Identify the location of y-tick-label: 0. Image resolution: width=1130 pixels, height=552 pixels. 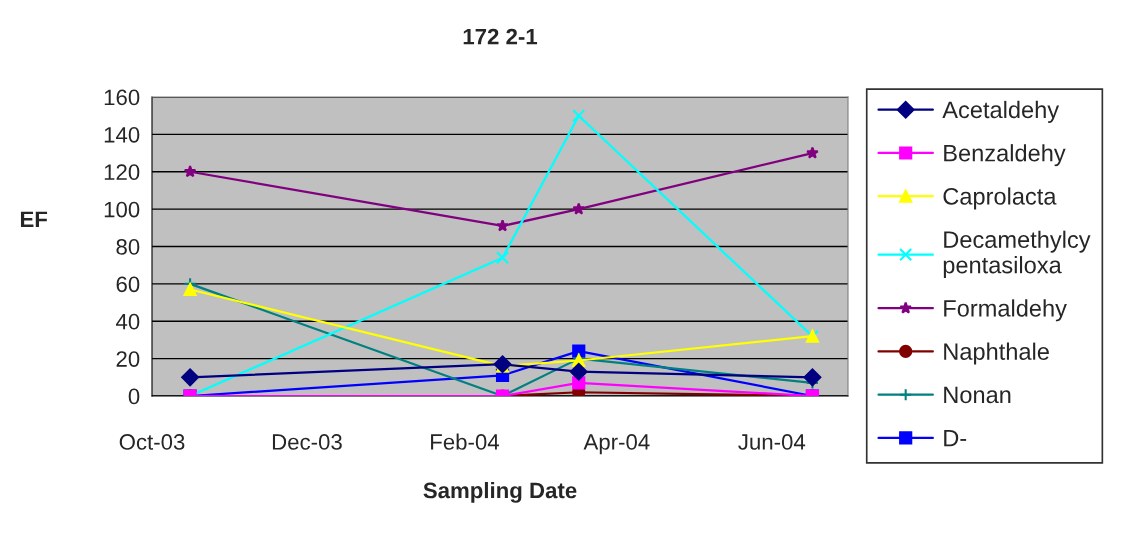
(134, 396).